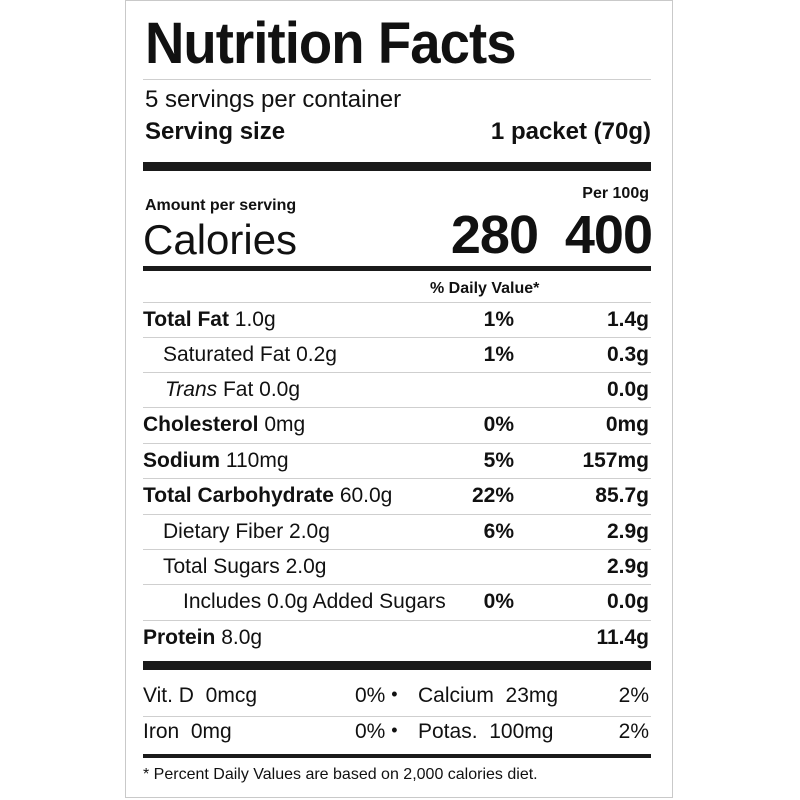  What do you see at coordinates (633, 695) in the screenshot?
I see `calcium-dv: 2%` at bounding box center [633, 695].